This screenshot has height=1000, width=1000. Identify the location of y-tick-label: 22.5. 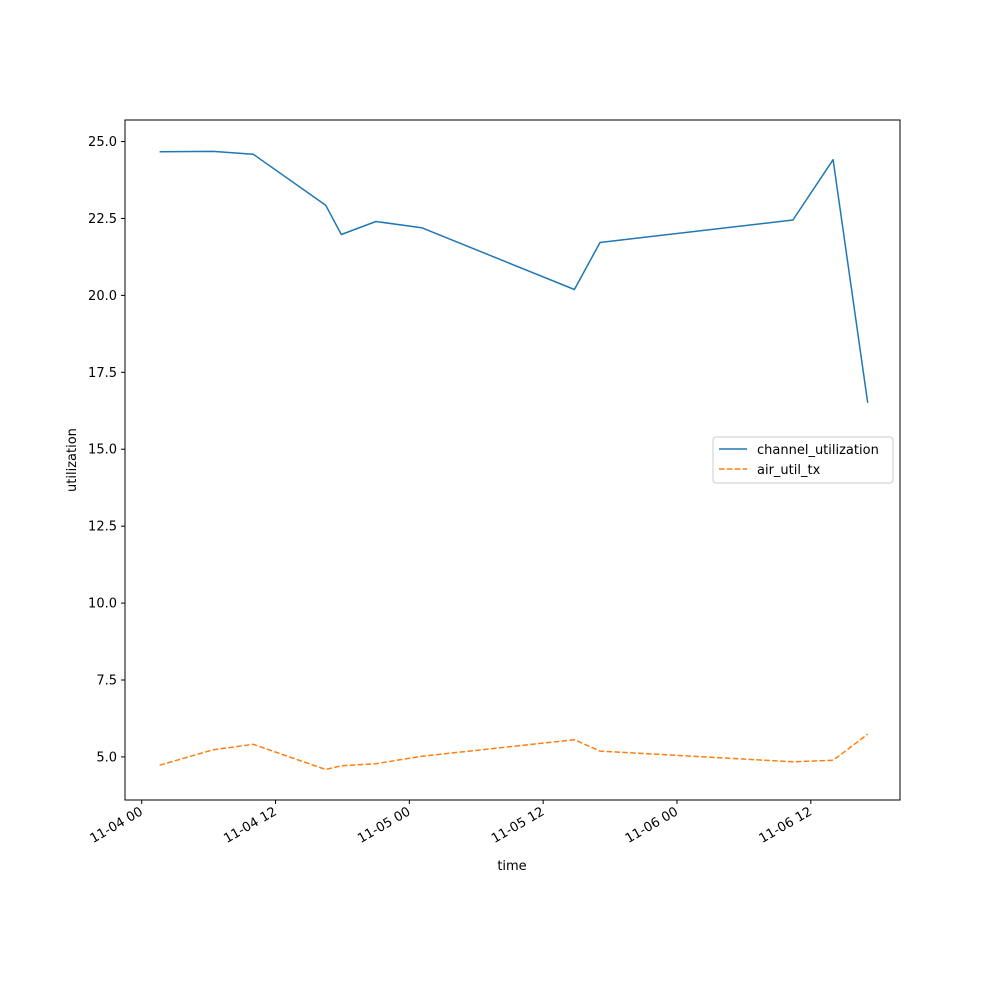
(102, 219).